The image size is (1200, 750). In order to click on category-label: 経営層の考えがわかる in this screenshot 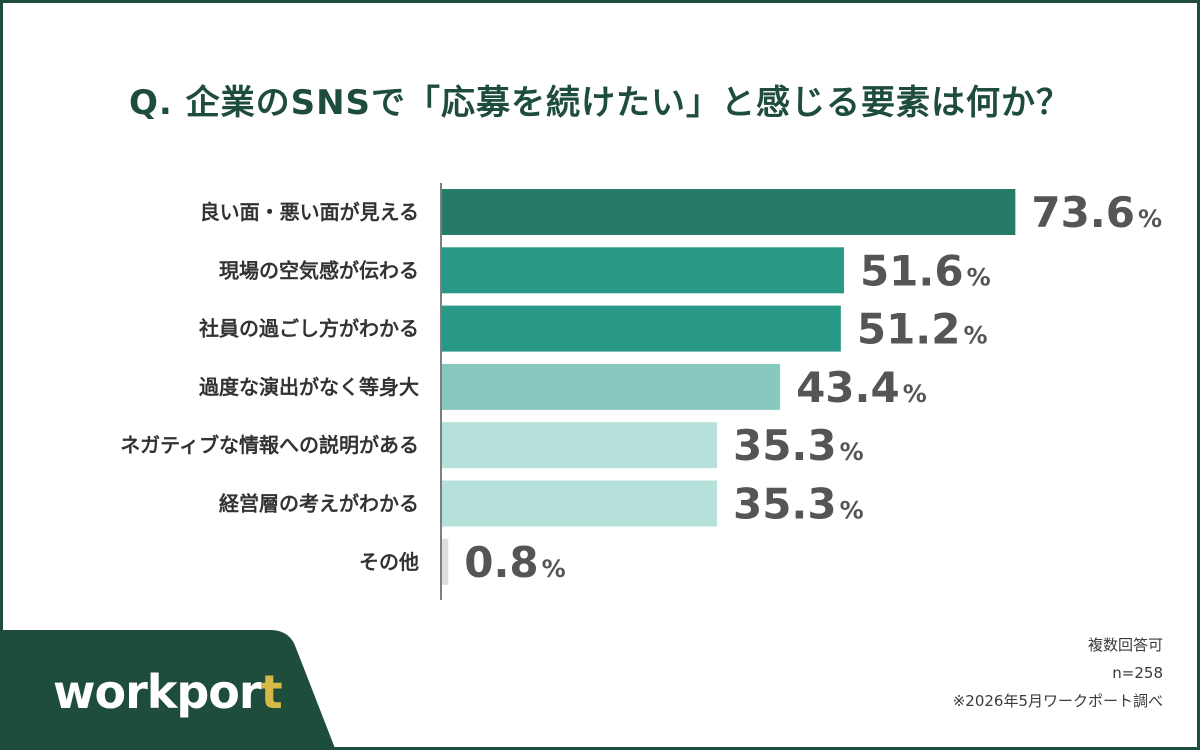, I will do `click(319, 504)`.